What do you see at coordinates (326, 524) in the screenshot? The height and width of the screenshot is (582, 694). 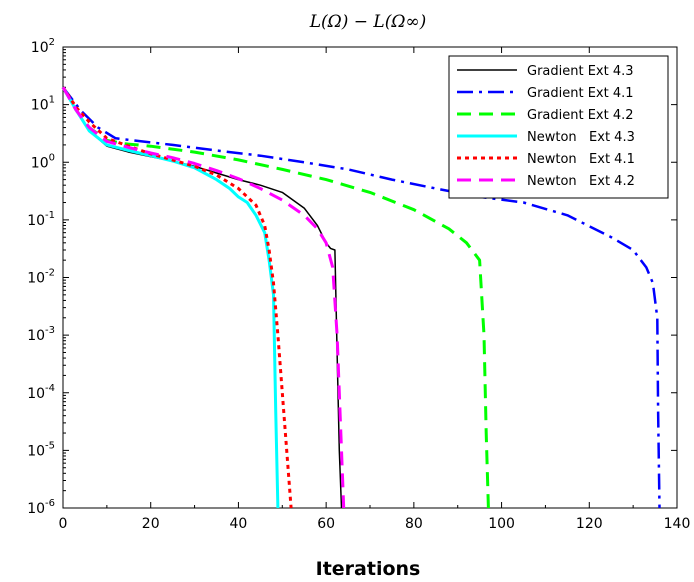 I see `x-tick-label: 60` at bounding box center [326, 524].